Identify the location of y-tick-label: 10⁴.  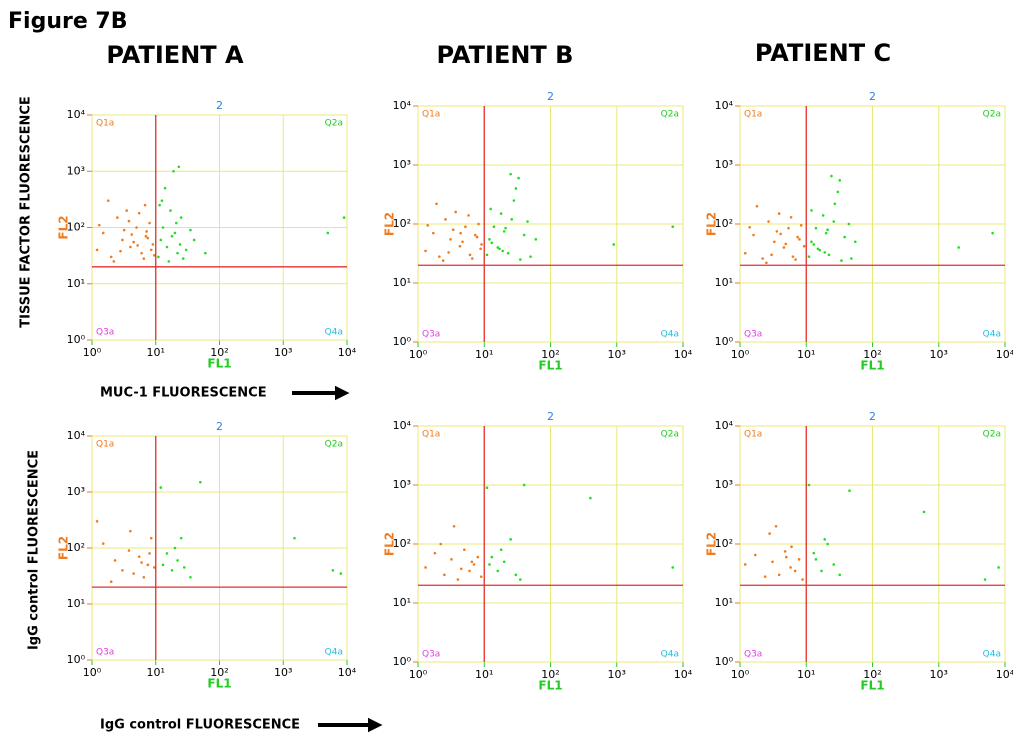
(402, 425).